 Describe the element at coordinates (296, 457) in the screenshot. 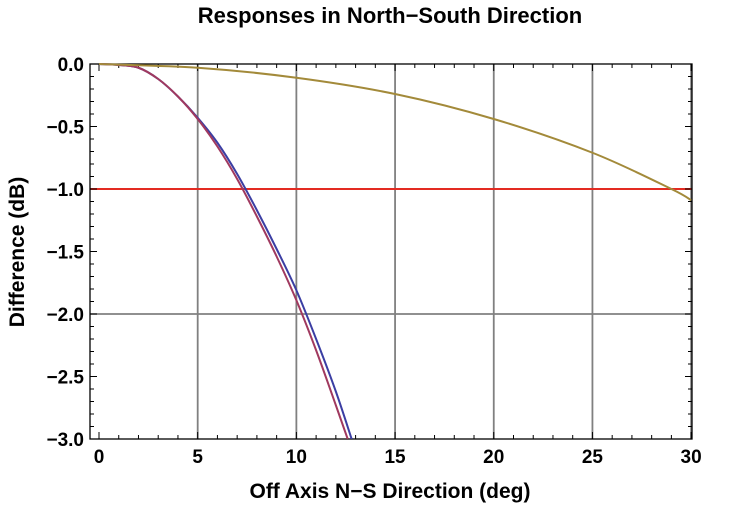

I see `x-tick-label: 10` at that location.